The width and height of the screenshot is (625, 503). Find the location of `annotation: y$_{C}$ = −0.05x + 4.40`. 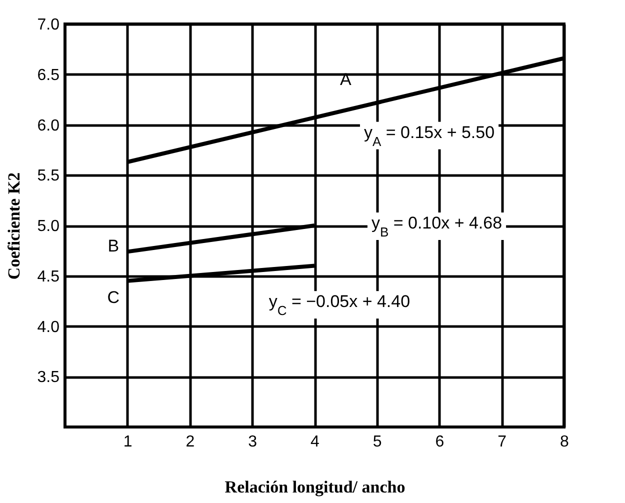

annotation: y$_{C}$ = −0.05x + 4.40 is located at coordinates (339, 305).